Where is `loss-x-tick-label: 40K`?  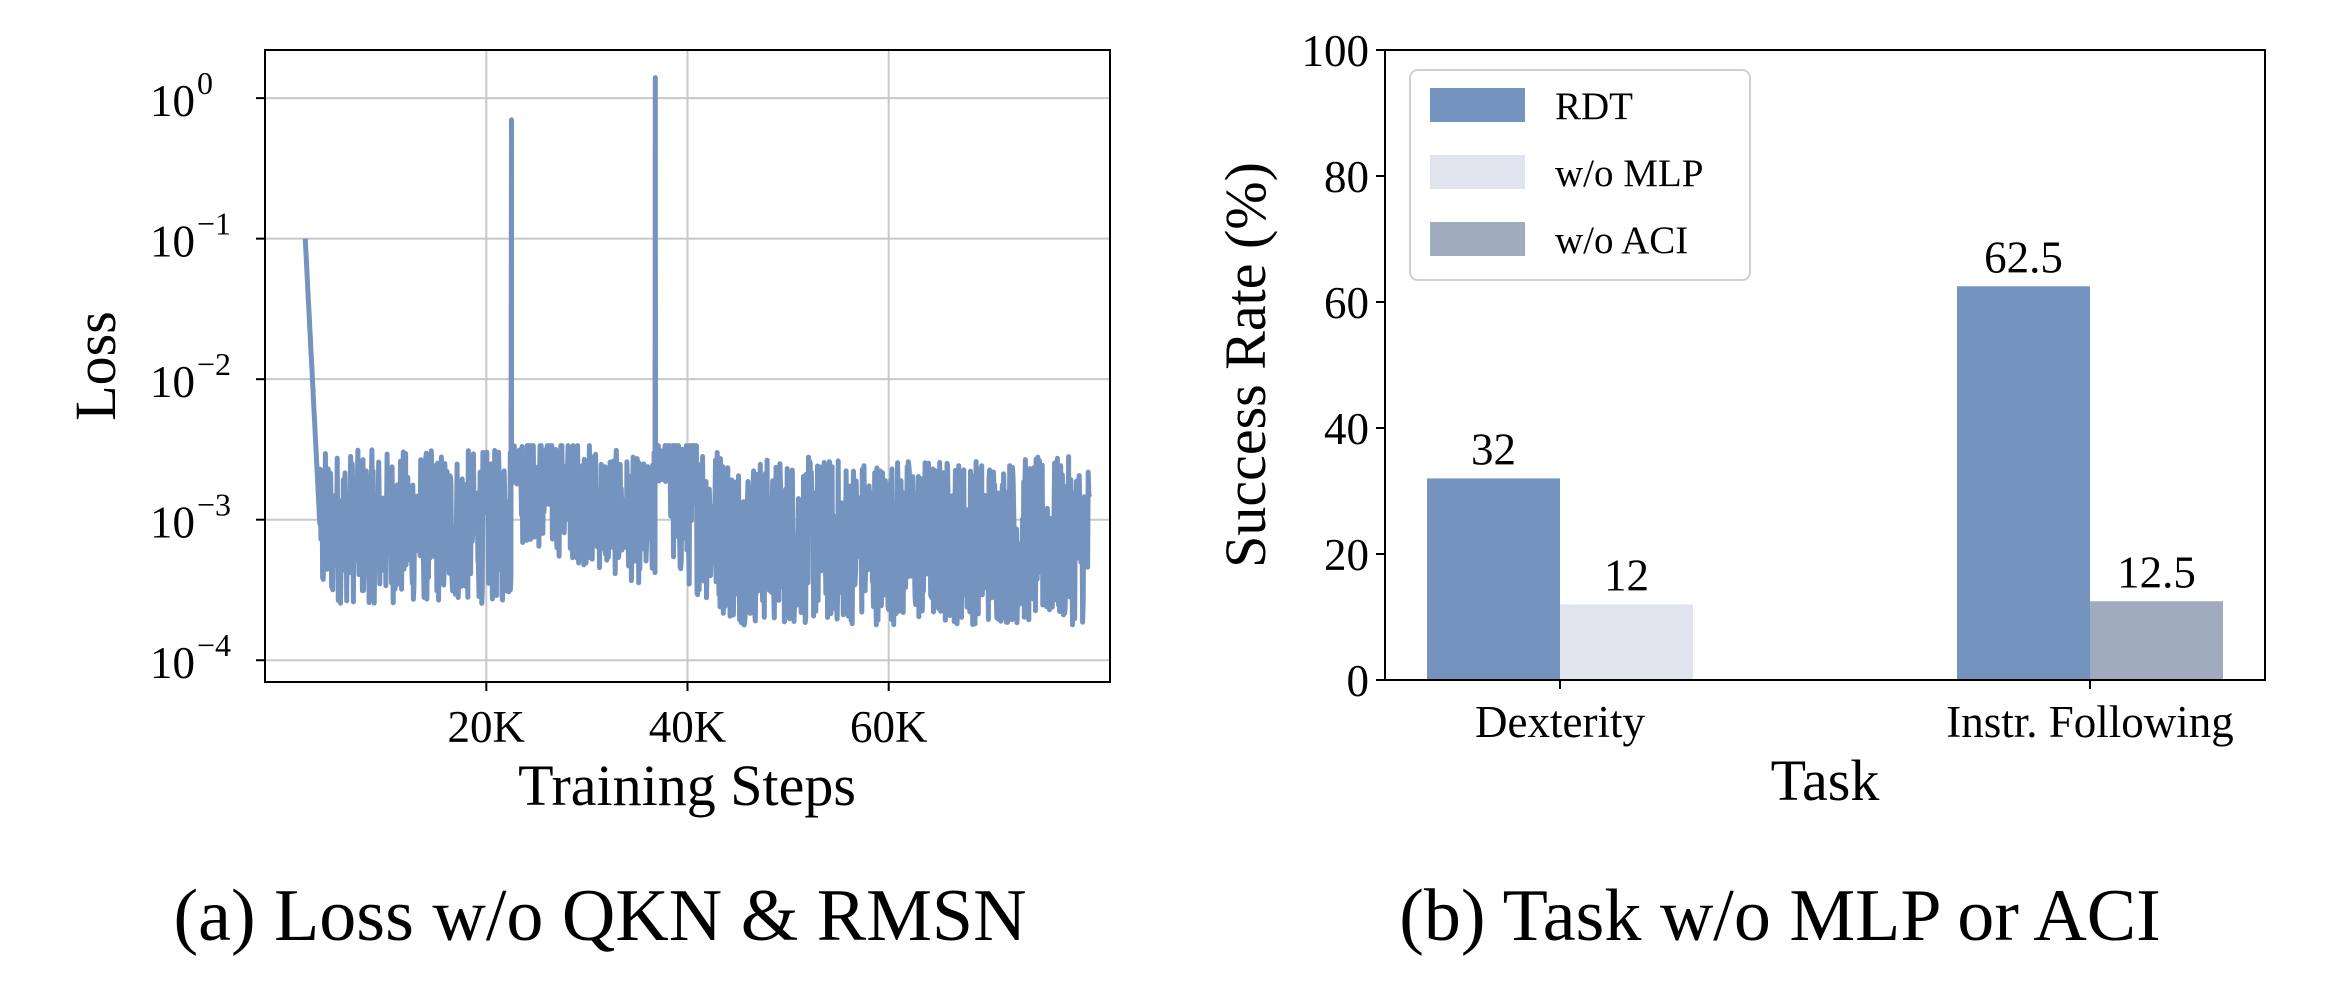 loss-x-tick-label: 40K is located at coordinates (688, 727).